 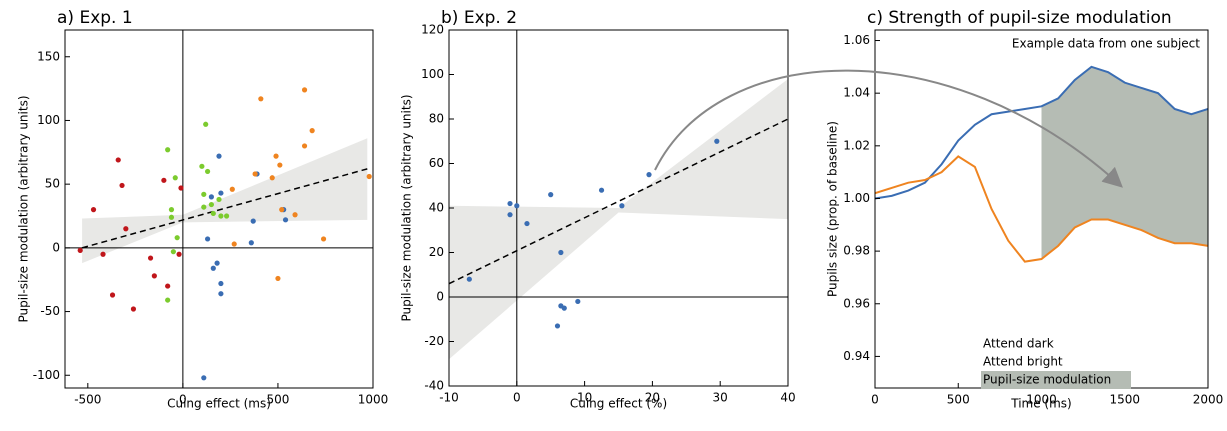 I want to click on x-tick-label: 2000, so click(x=1208, y=400).